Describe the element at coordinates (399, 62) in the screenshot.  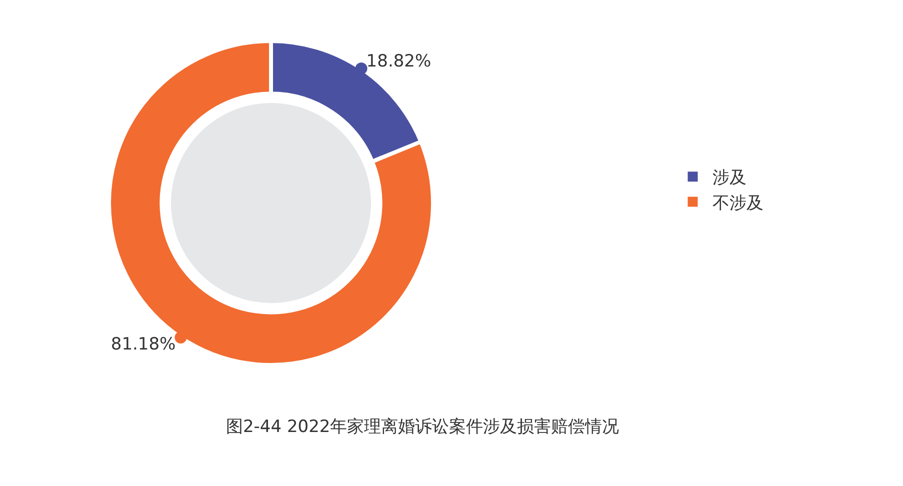
I see `data-label: 18.82%` at that location.